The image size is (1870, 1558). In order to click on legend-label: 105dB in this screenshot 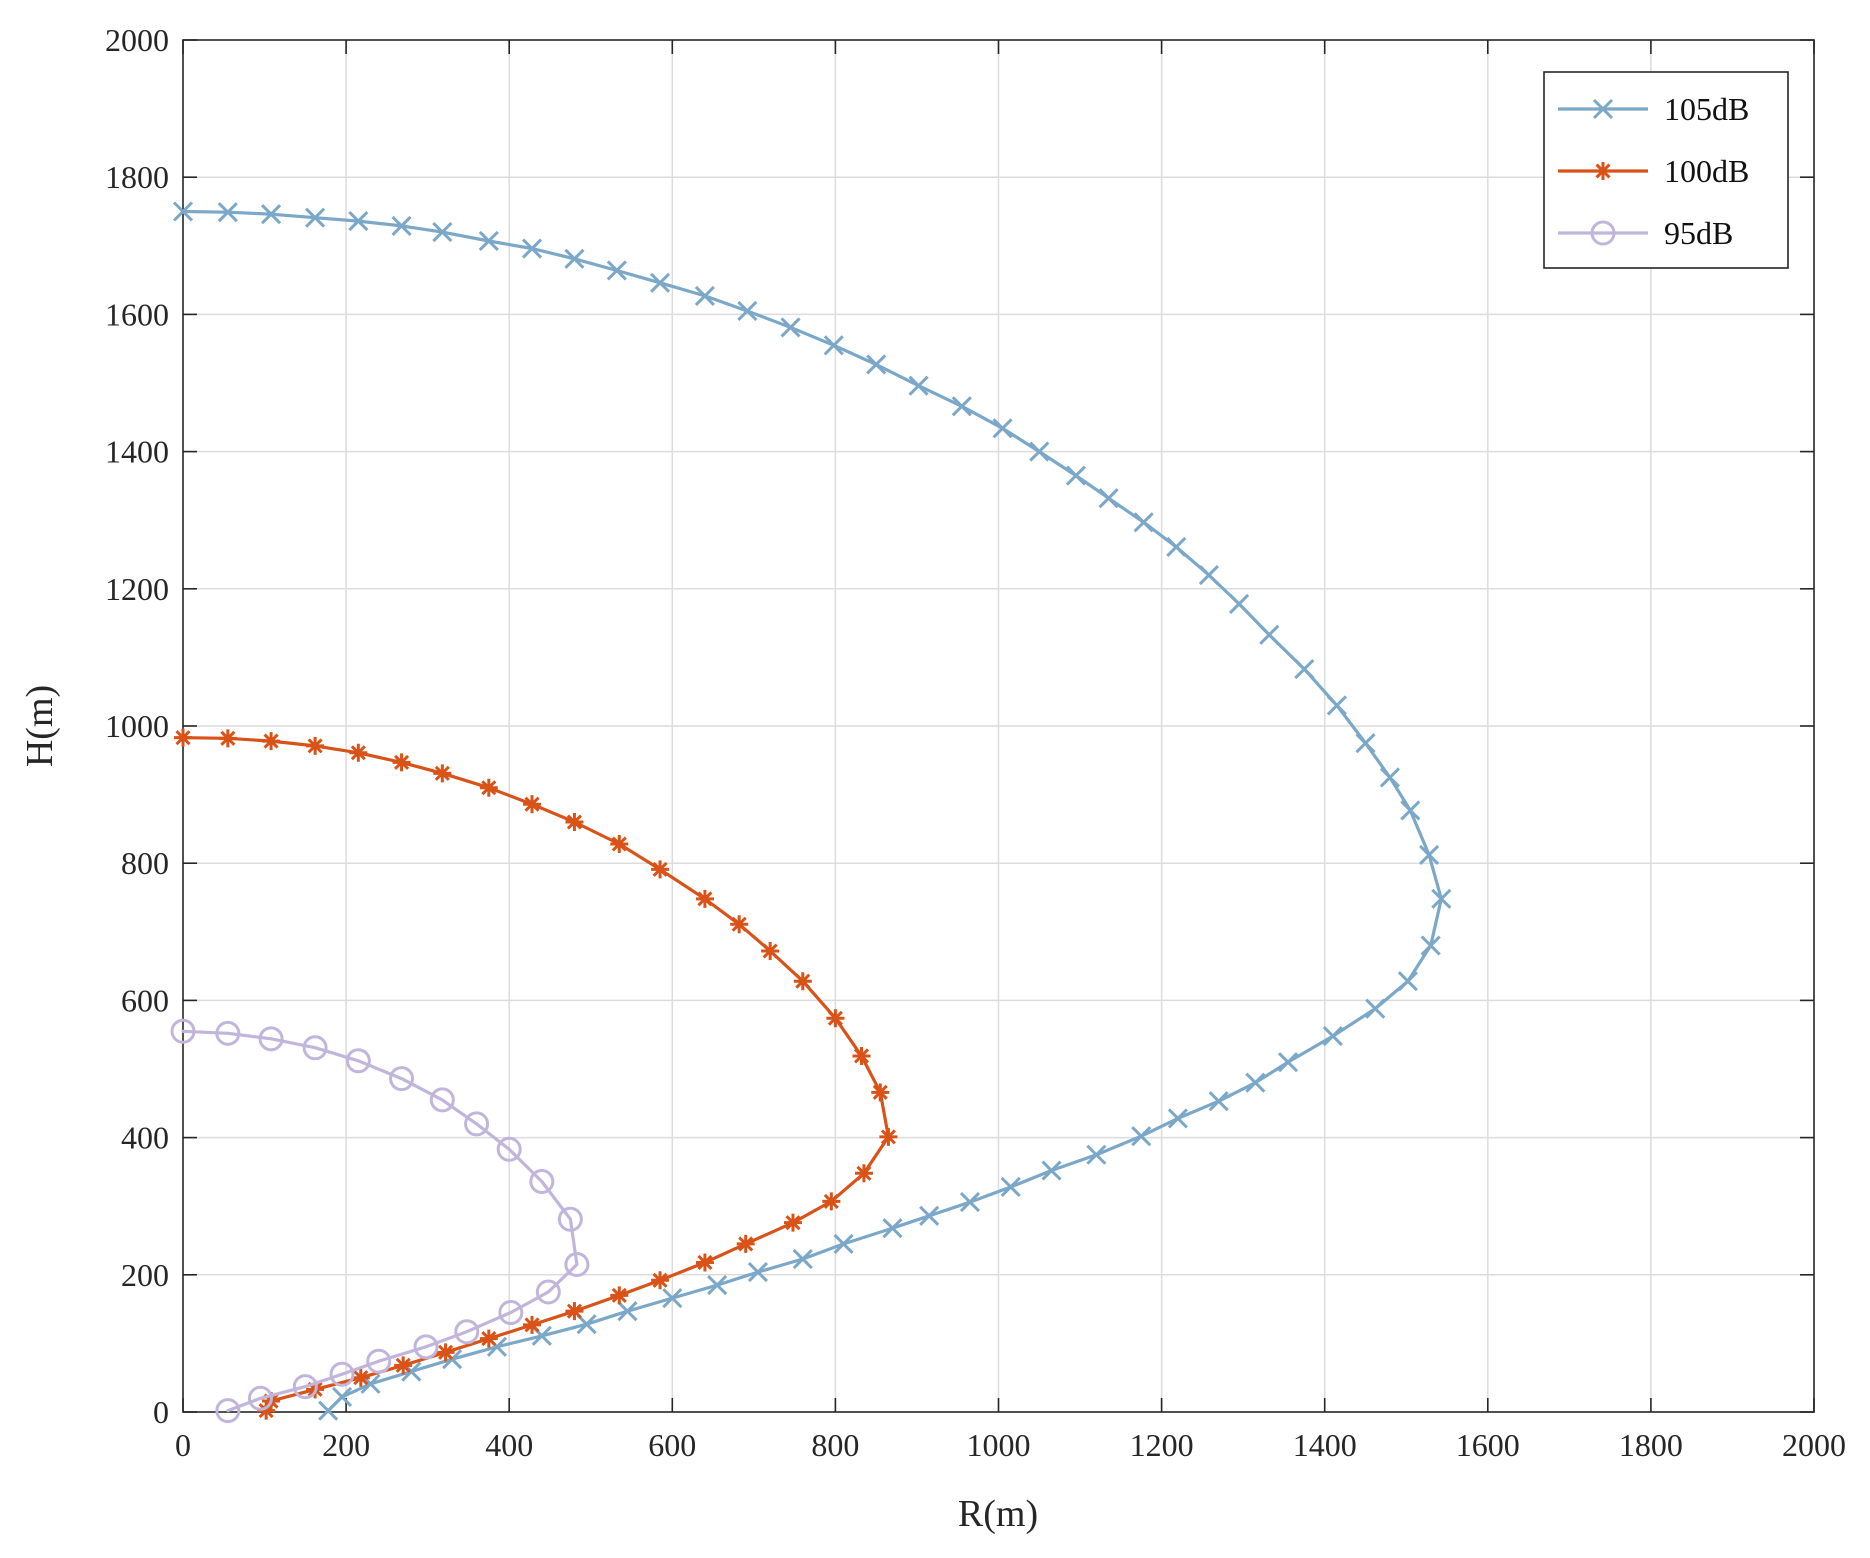, I will do `click(1706, 109)`.